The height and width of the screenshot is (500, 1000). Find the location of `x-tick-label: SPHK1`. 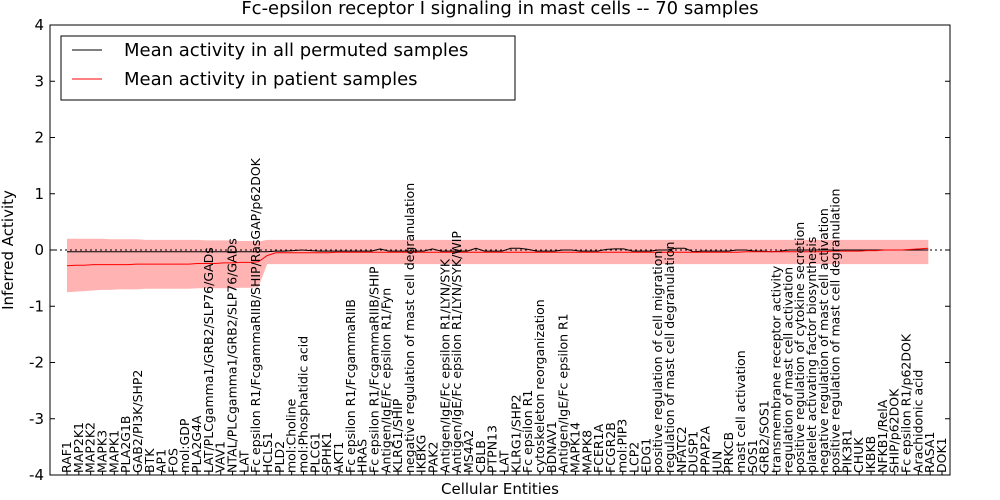

x-tick-label: SPHK1 is located at coordinates (326, 452).